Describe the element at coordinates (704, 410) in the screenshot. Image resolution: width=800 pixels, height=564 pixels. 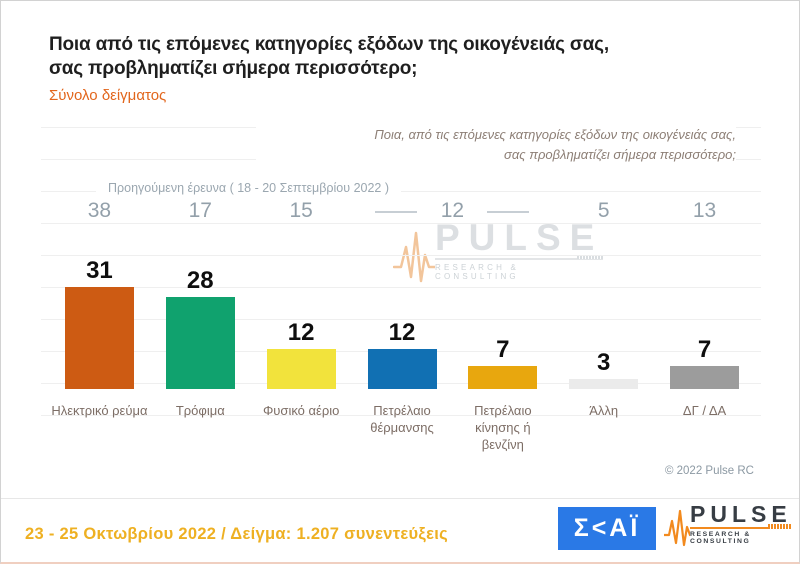
I see `bar-category-label: ΔΓ / ΔΑ` at that location.